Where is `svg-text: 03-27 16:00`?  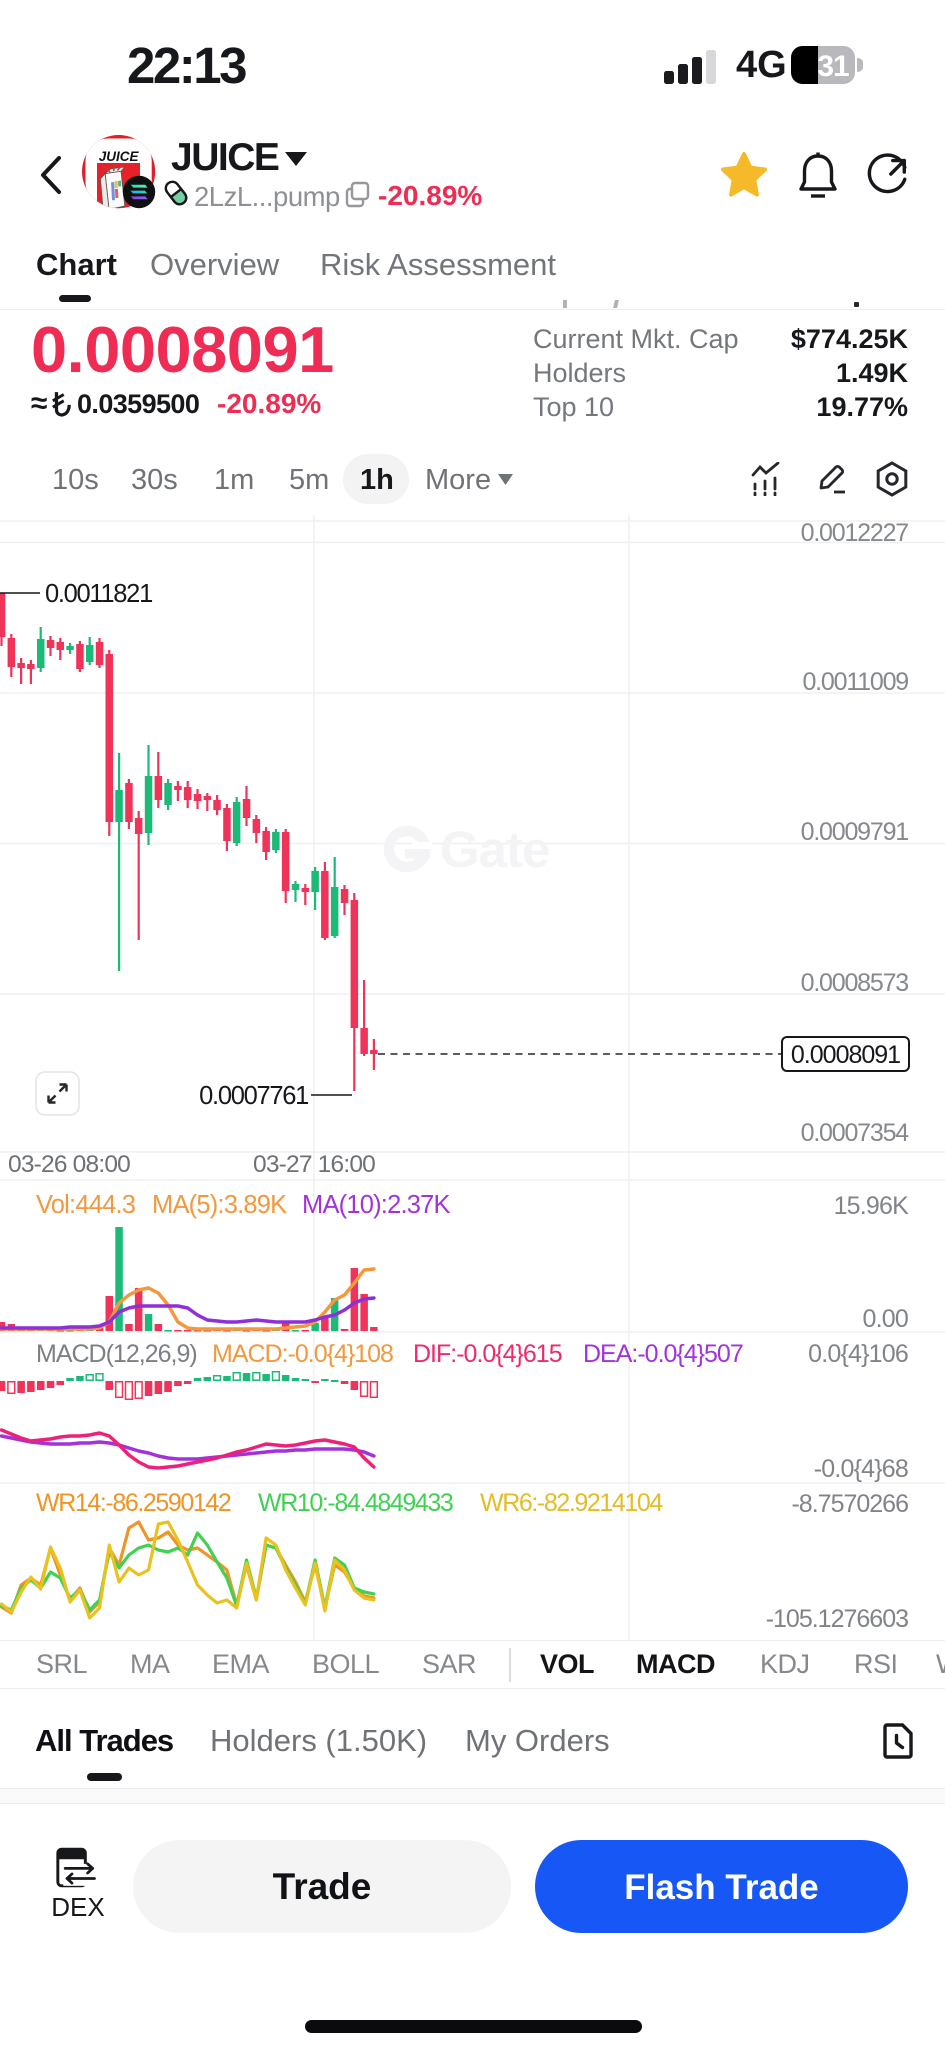
svg-text: 03-27 16:00 is located at coordinates (314, 1164).